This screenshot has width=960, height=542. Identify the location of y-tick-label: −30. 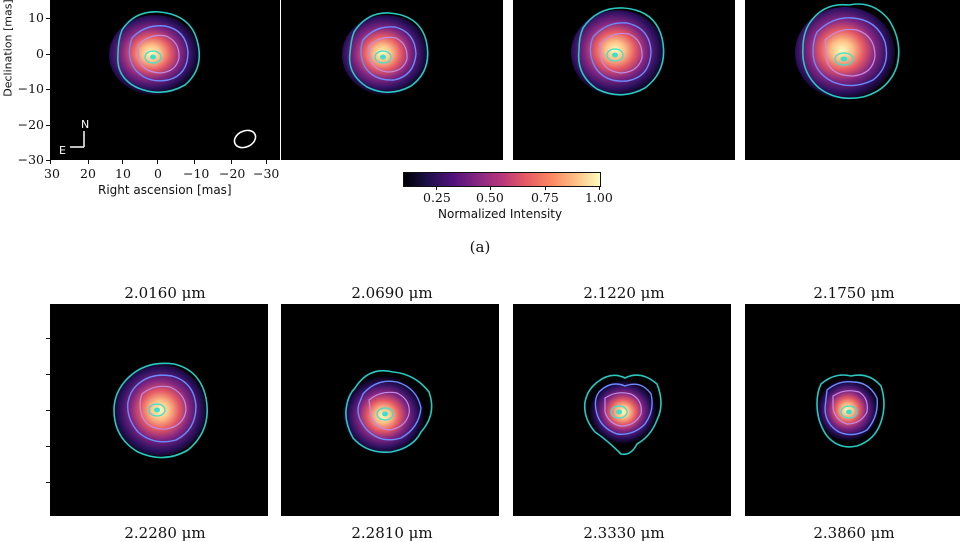
(30, 159).